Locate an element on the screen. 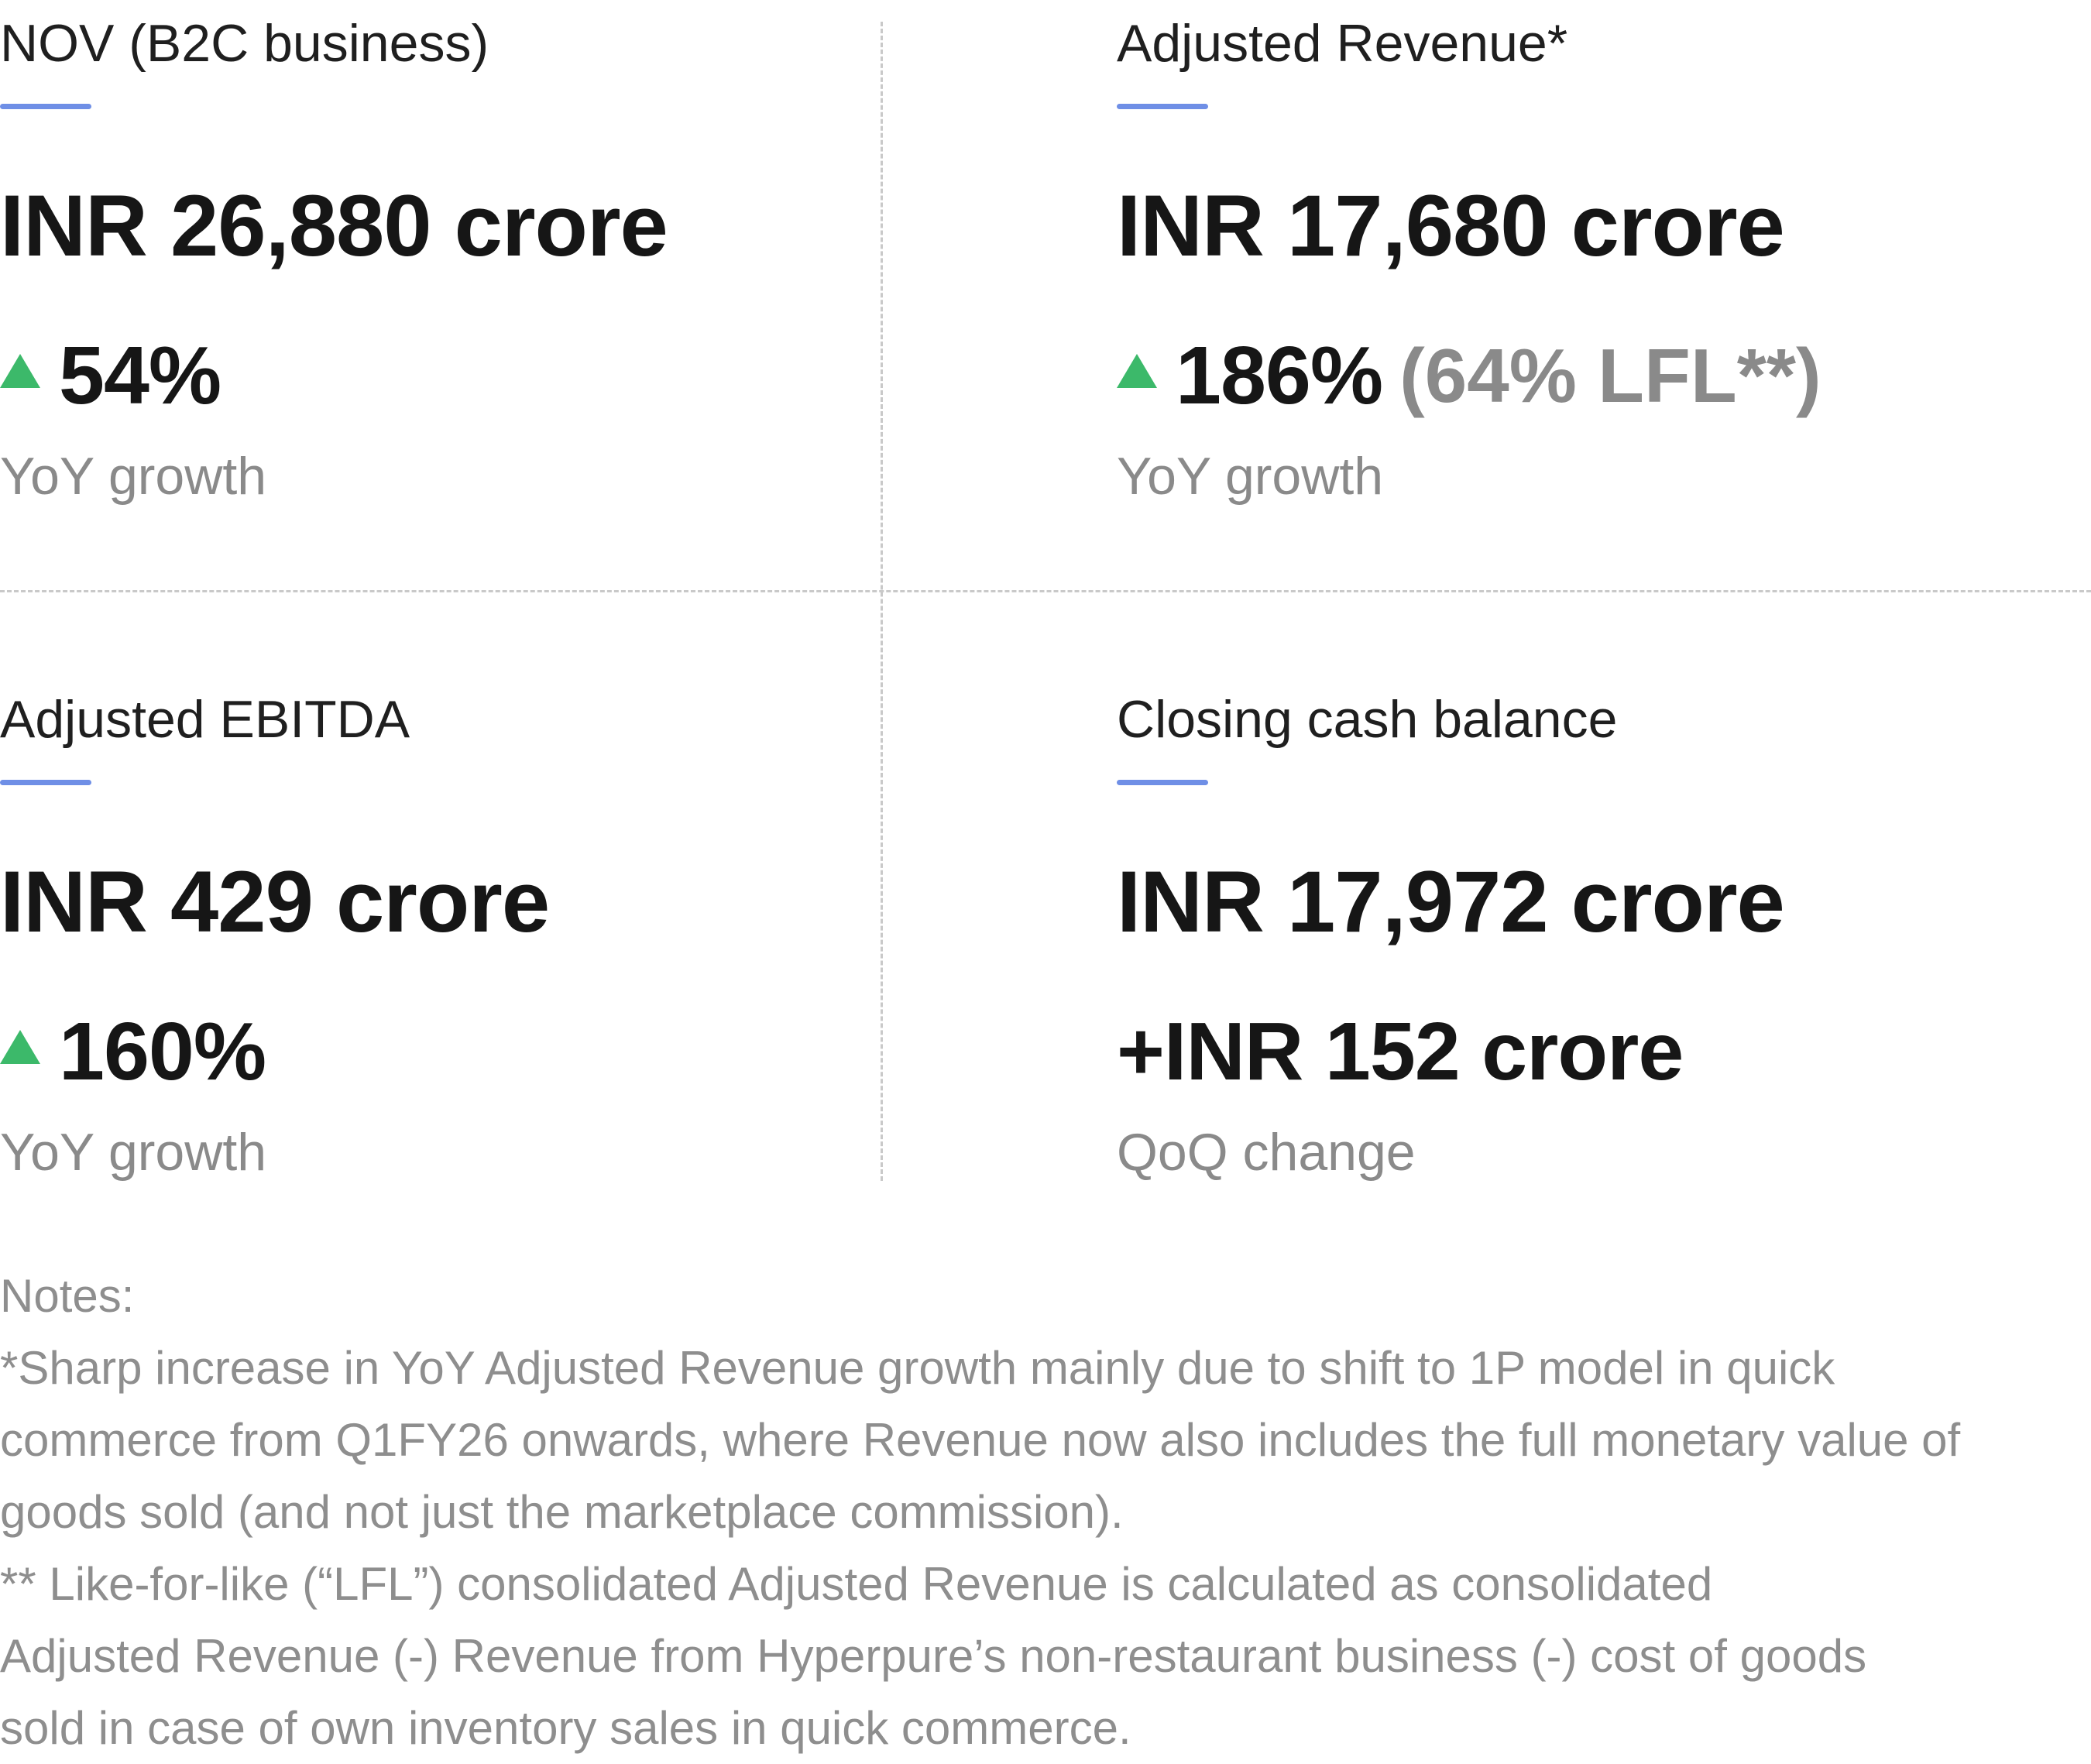  metric-value: INR 429 crore is located at coordinates (275, 901).